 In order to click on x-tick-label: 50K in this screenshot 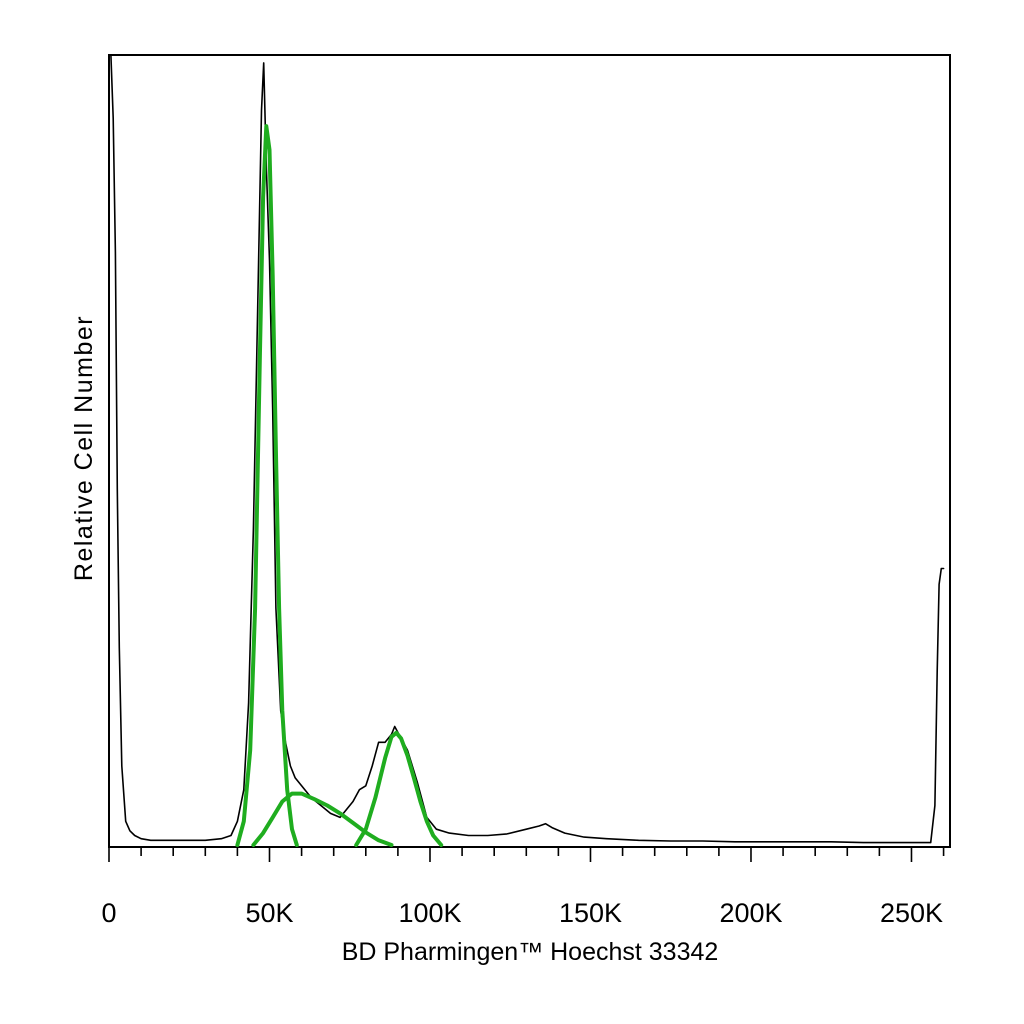, I will do `click(269, 913)`.